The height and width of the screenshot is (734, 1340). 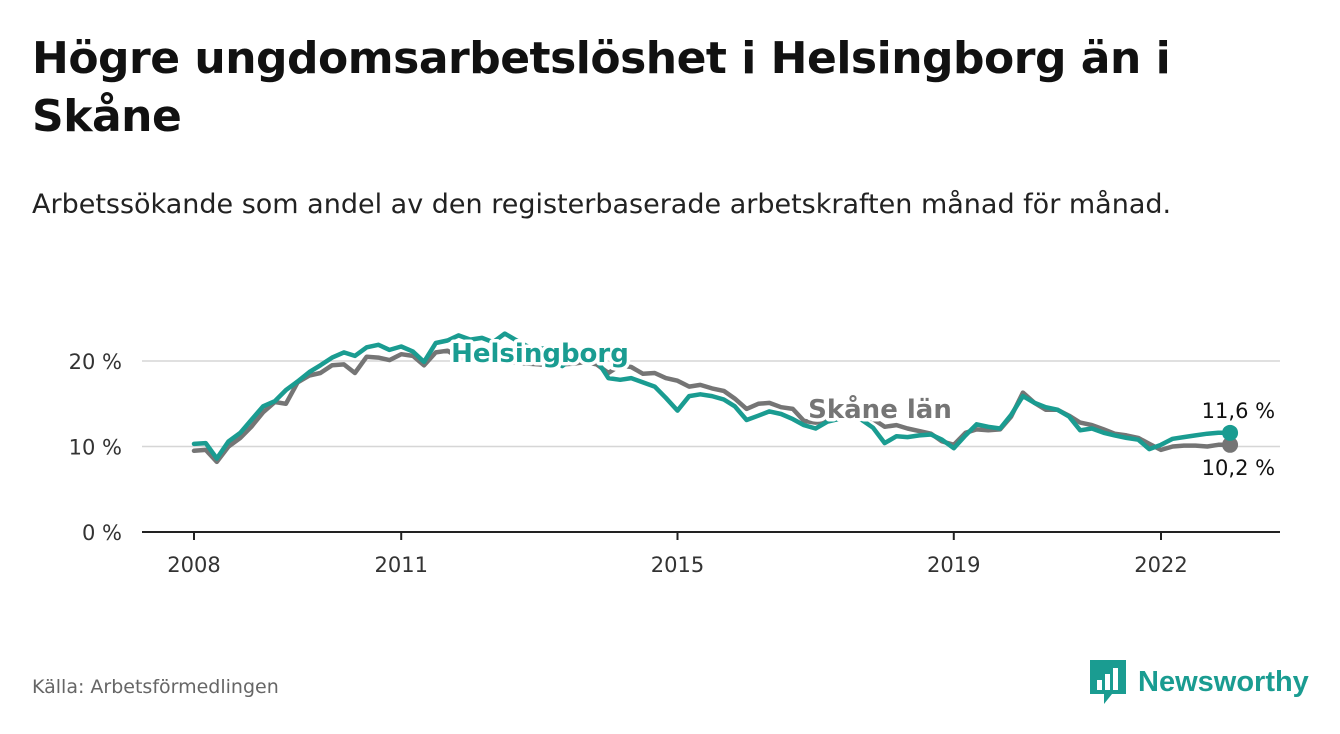 I want to click on series-line-helsingborg, so click(x=712, y=396).